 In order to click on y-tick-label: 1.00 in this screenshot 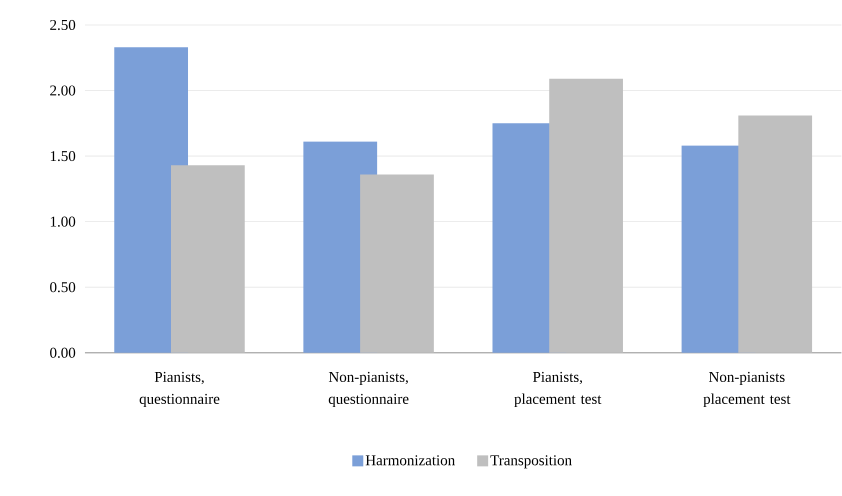, I will do `click(63, 221)`.